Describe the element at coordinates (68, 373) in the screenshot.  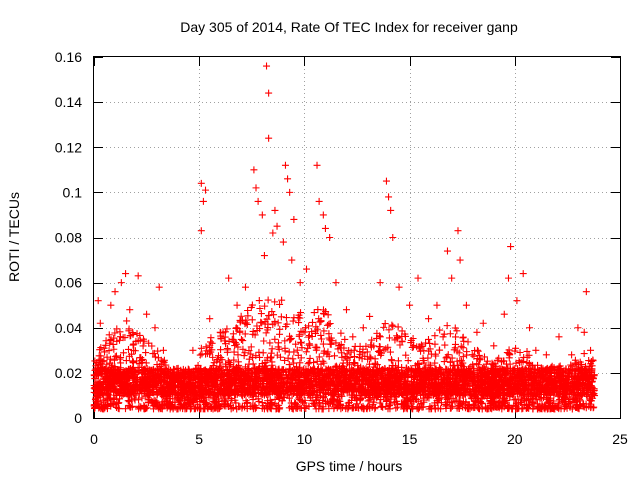
I see `y-tick-label: 0.02` at that location.